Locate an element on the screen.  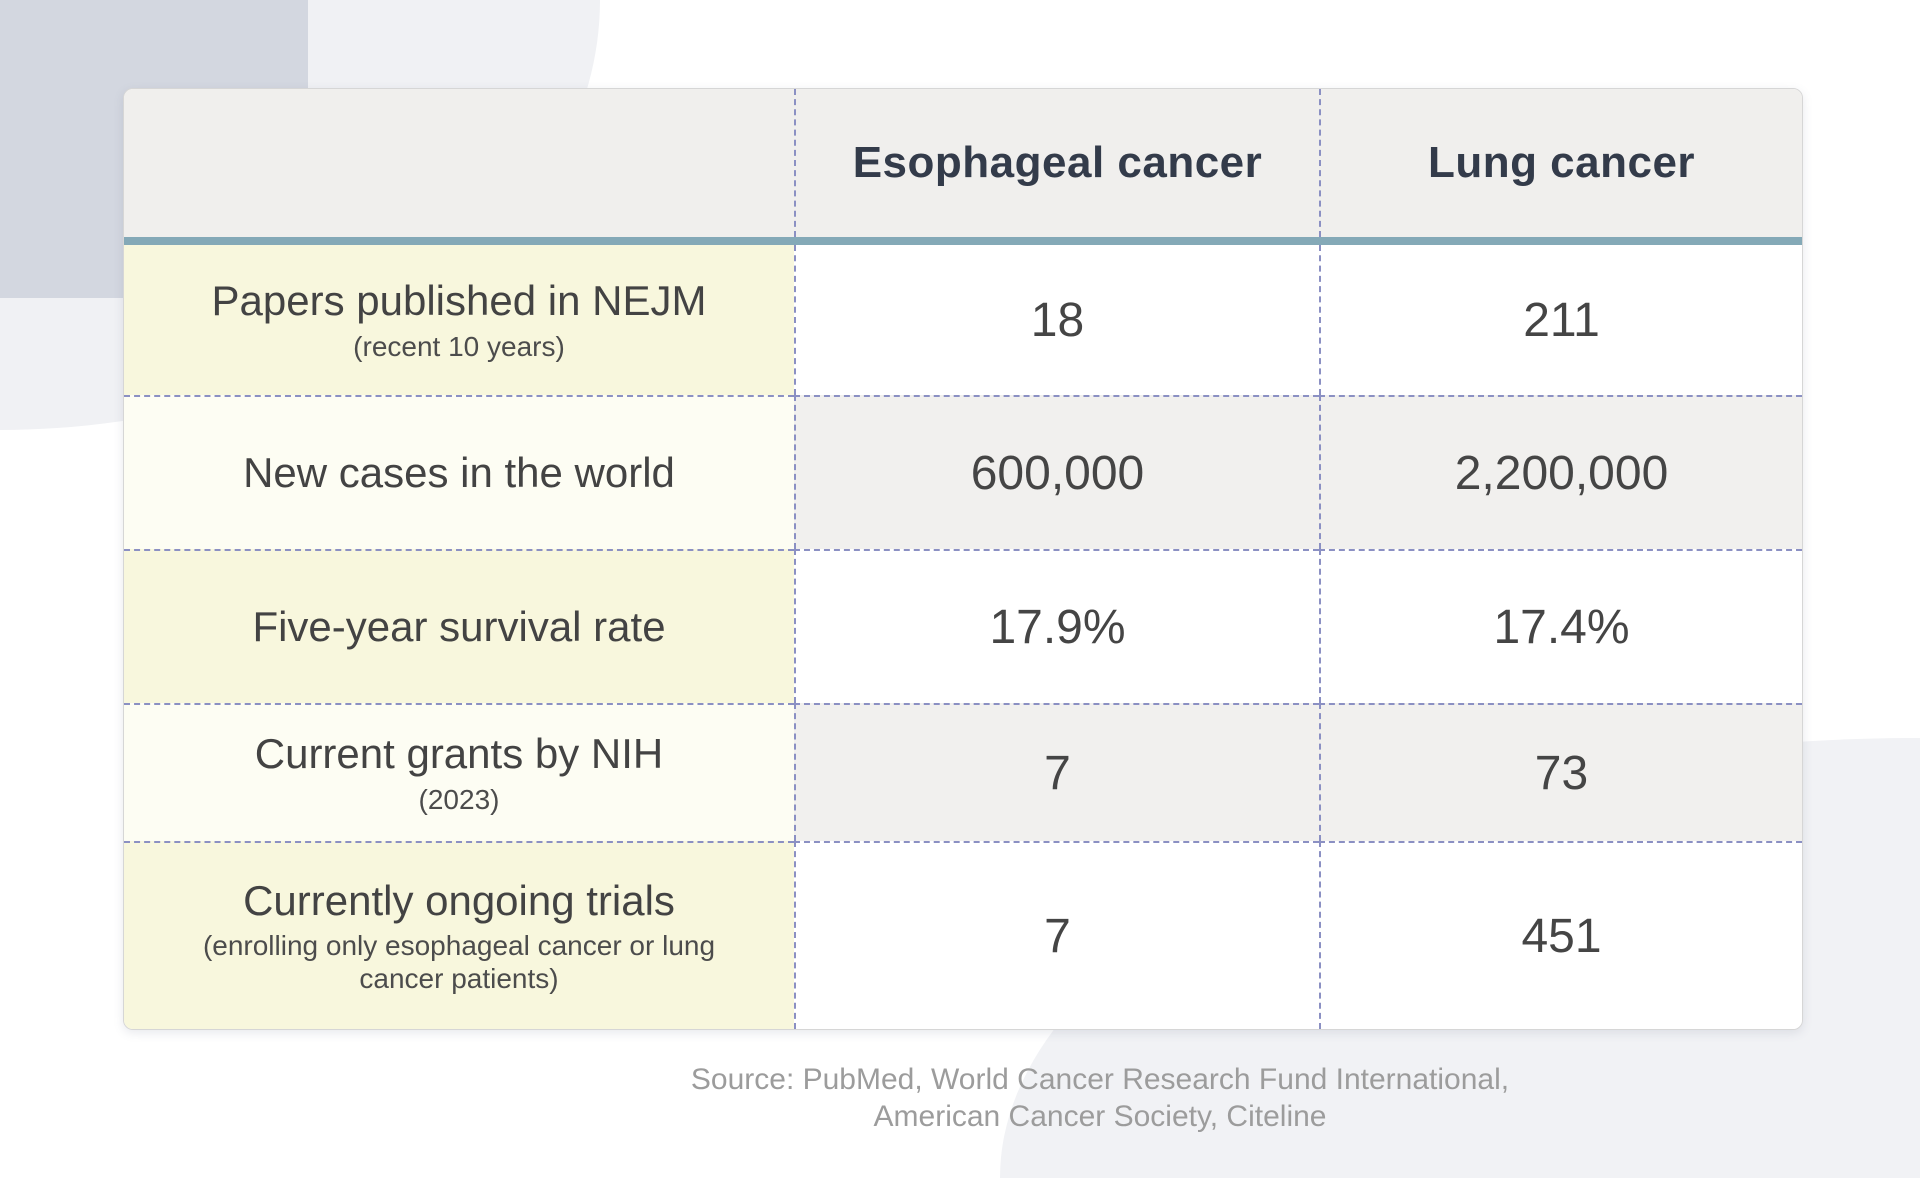
value-text: 17.4% is located at coordinates (1561, 627).